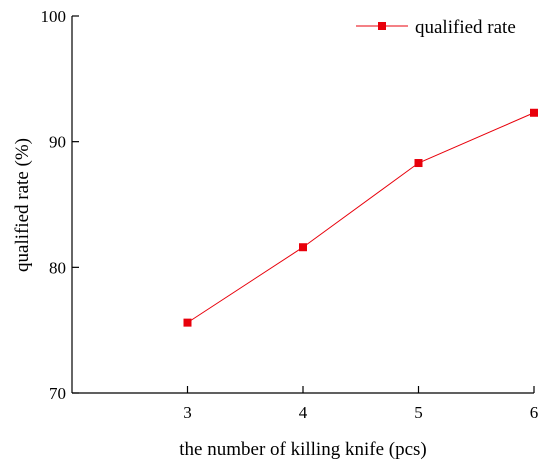  I want to click on y-tick-label: 100, so click(54, 16).